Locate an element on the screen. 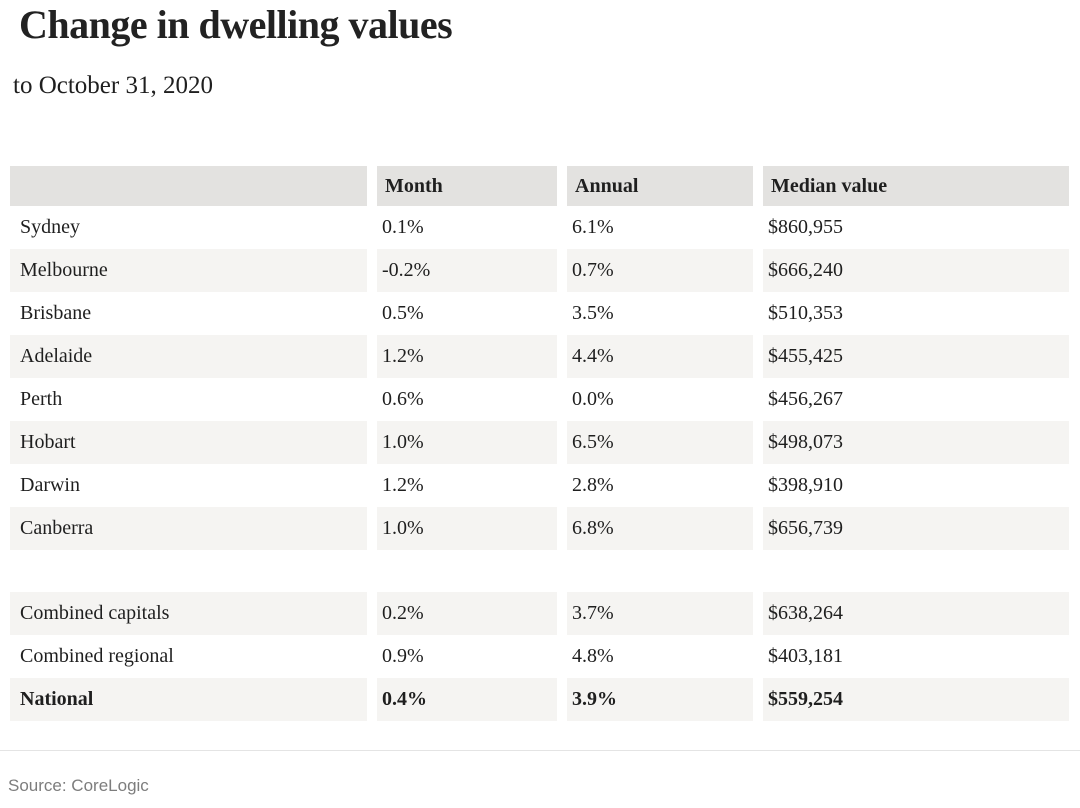  table-row-national: National 0.4% 3.9% $559,254 is located at coordinates (539, 699).